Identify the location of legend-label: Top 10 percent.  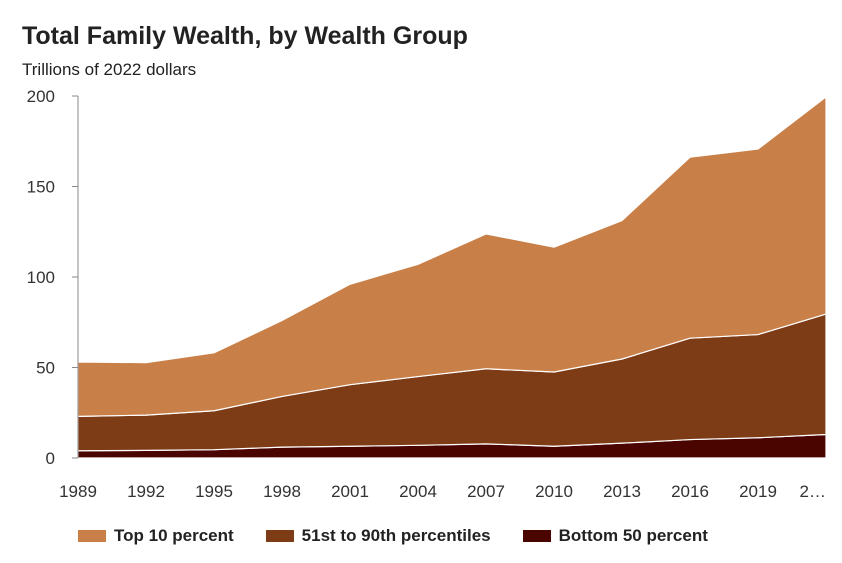
(174, 535).